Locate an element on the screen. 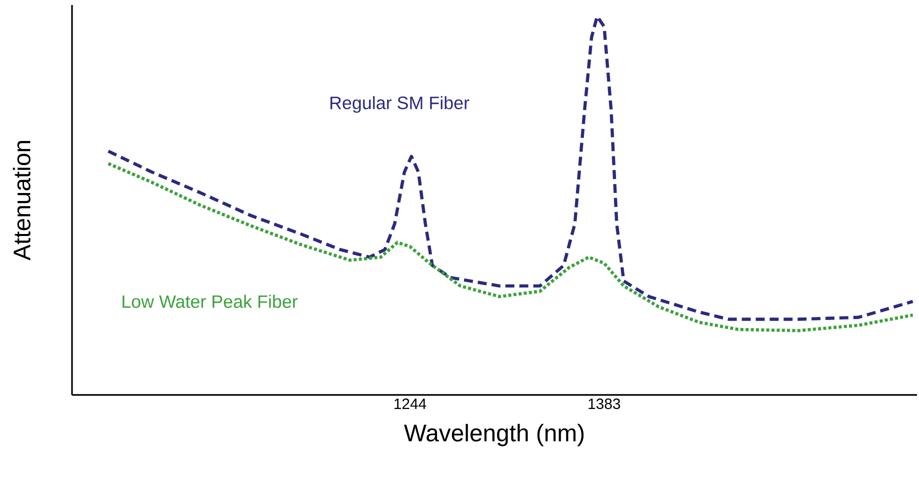 The image size is (919, 497). text: Regular SM Fiber is located at coordinates (400, 104).